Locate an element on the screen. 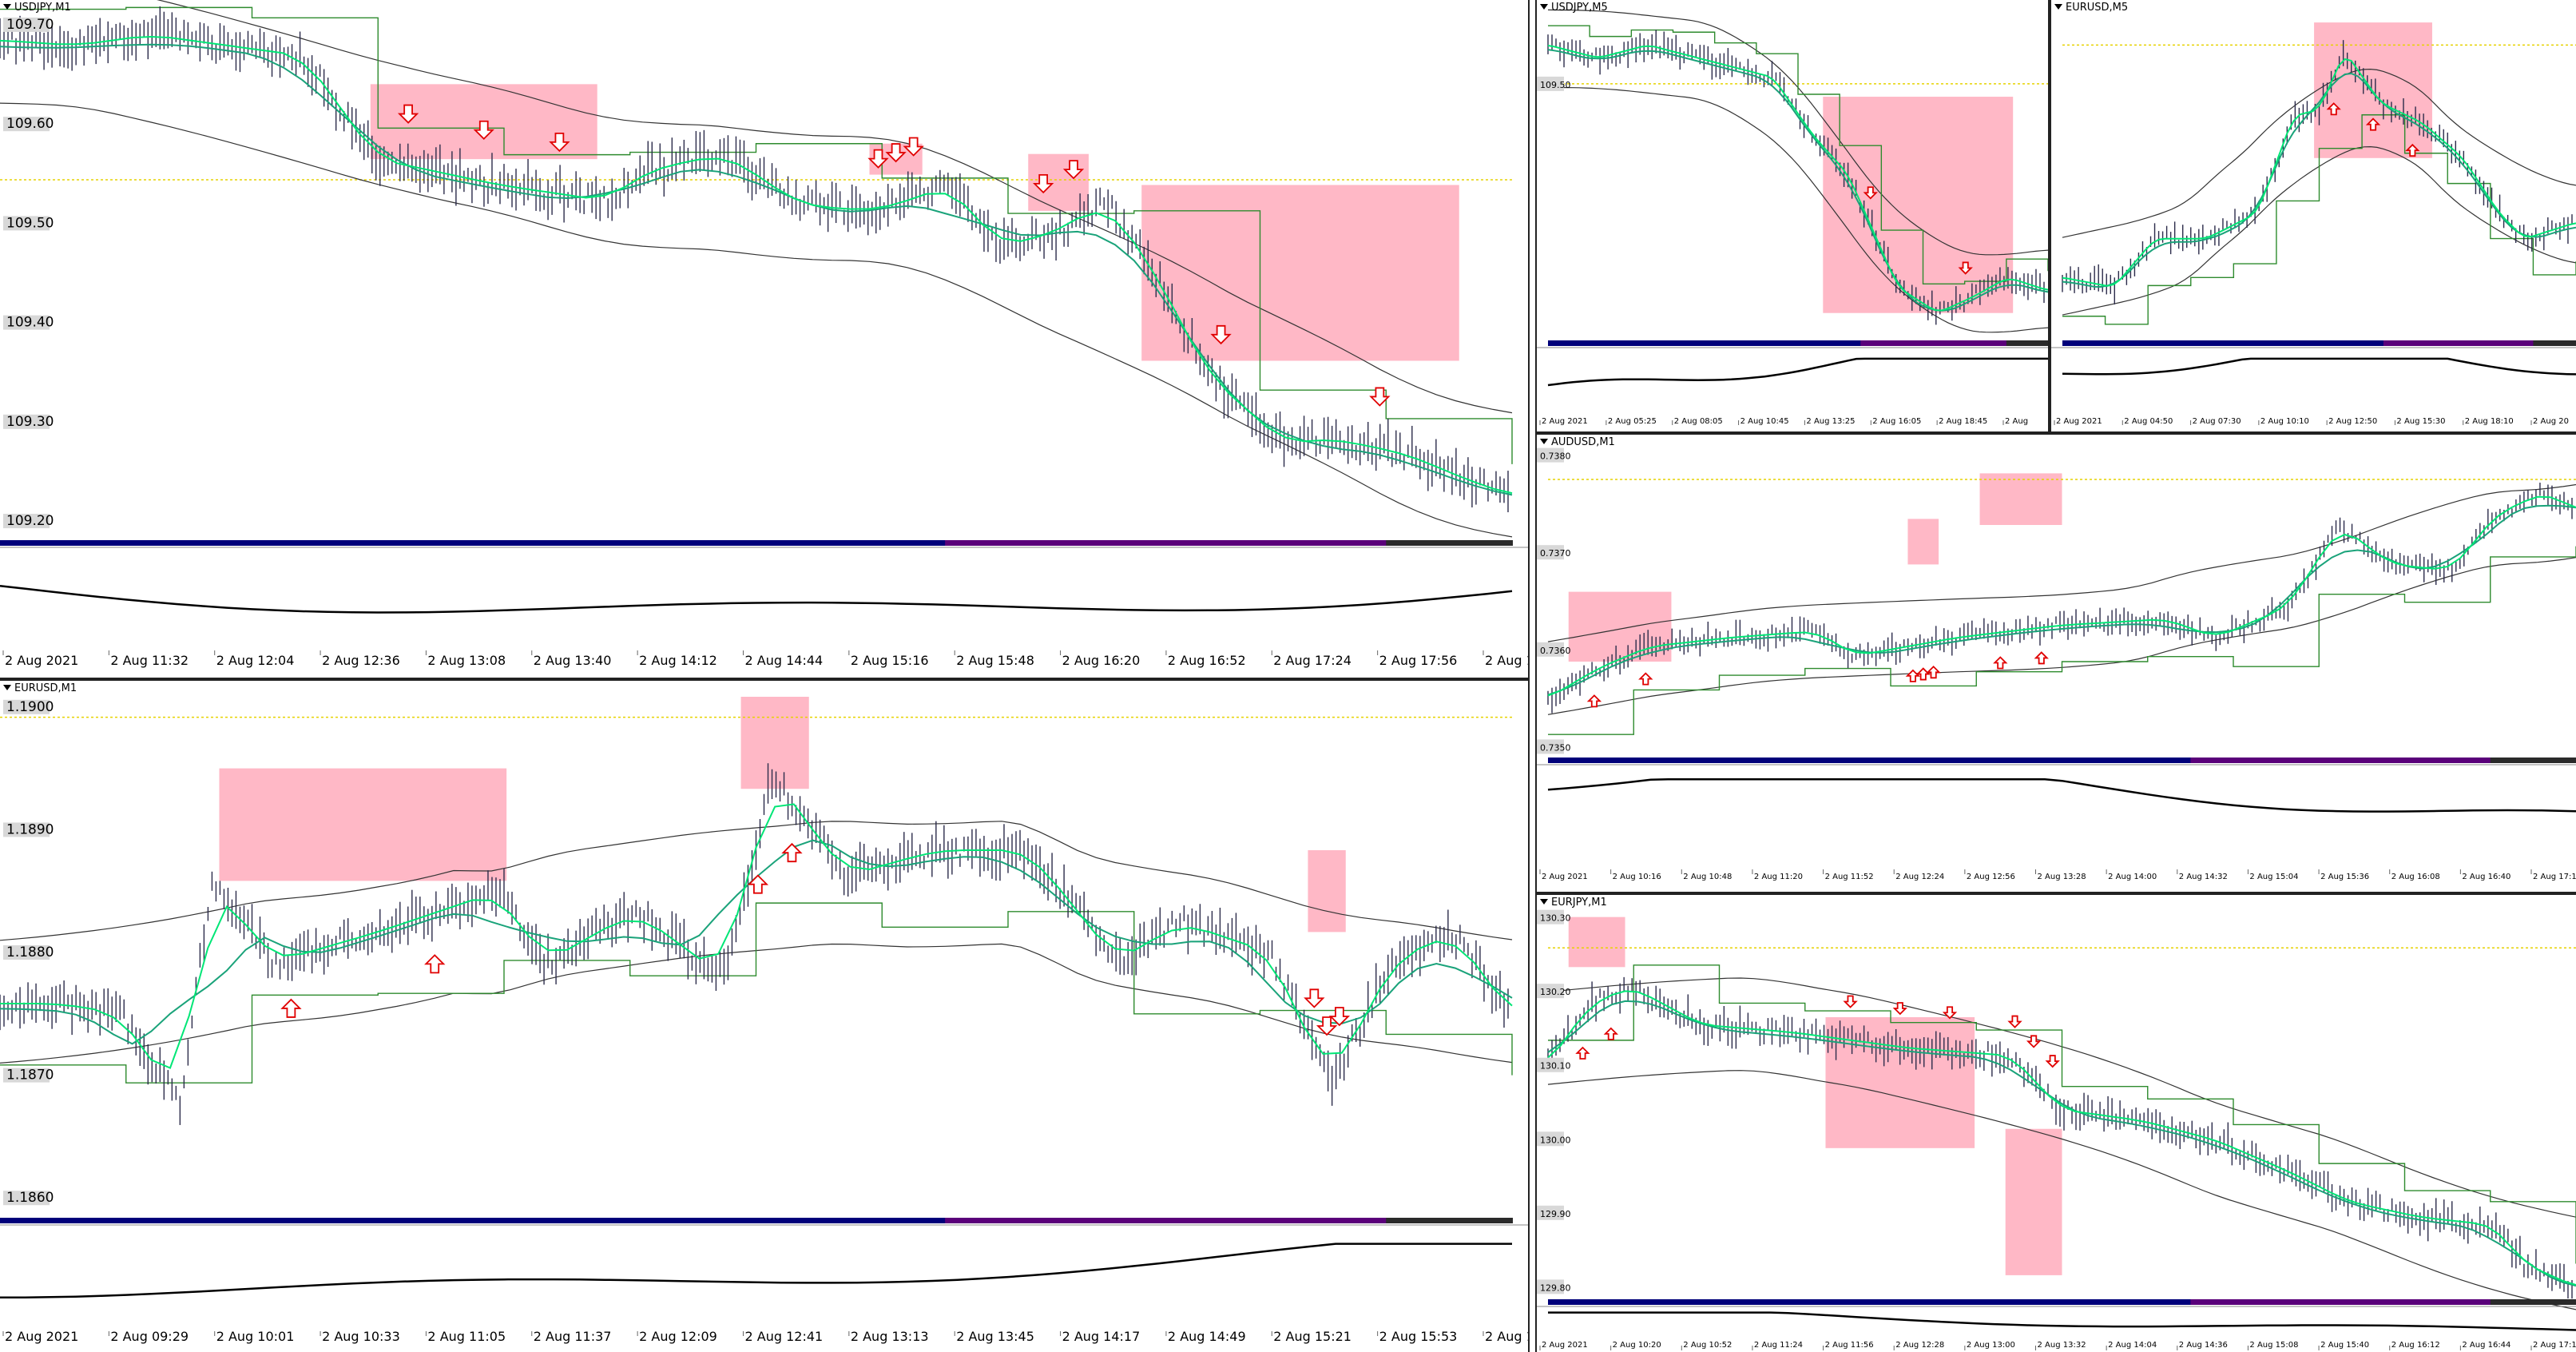  time-axis-label: 2 Aug 11:52 is located at coordinates (1849, 877).